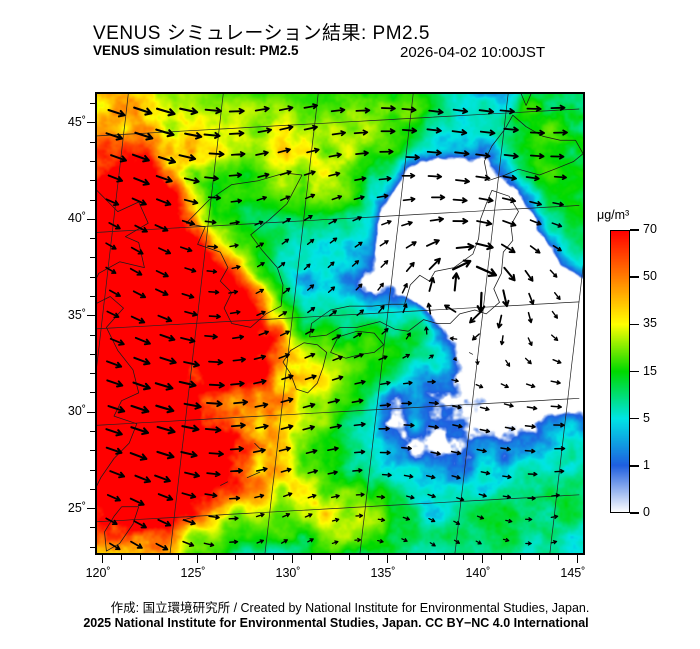  I want to click on x-axis-label: 140˚, so click(478, 573).